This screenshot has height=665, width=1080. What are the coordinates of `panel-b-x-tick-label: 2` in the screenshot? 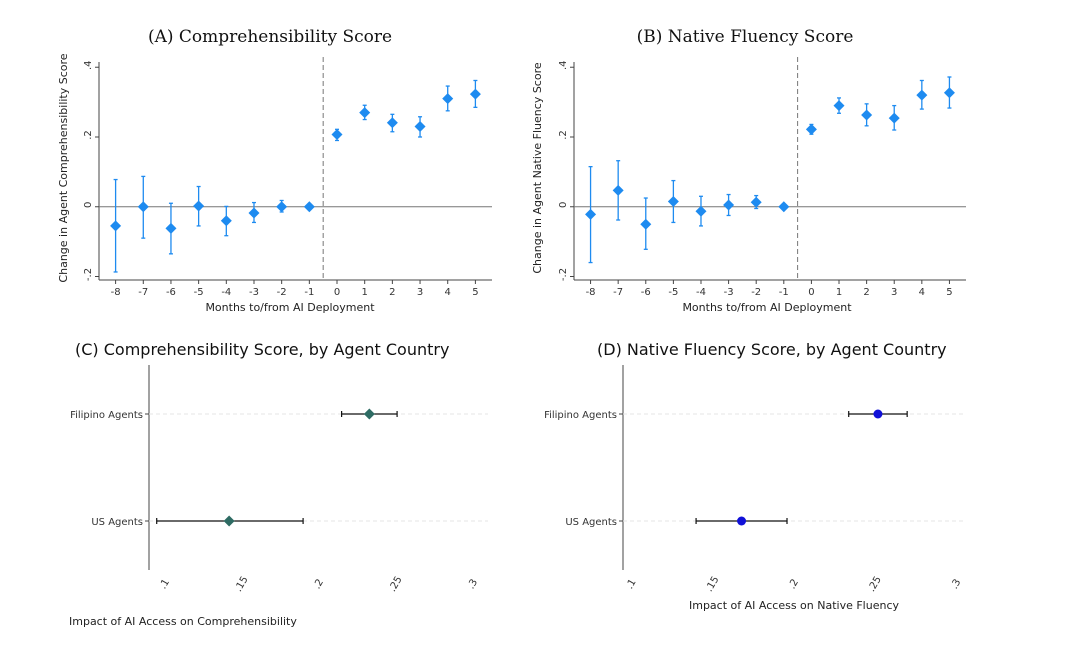 It's located at (866, 292).